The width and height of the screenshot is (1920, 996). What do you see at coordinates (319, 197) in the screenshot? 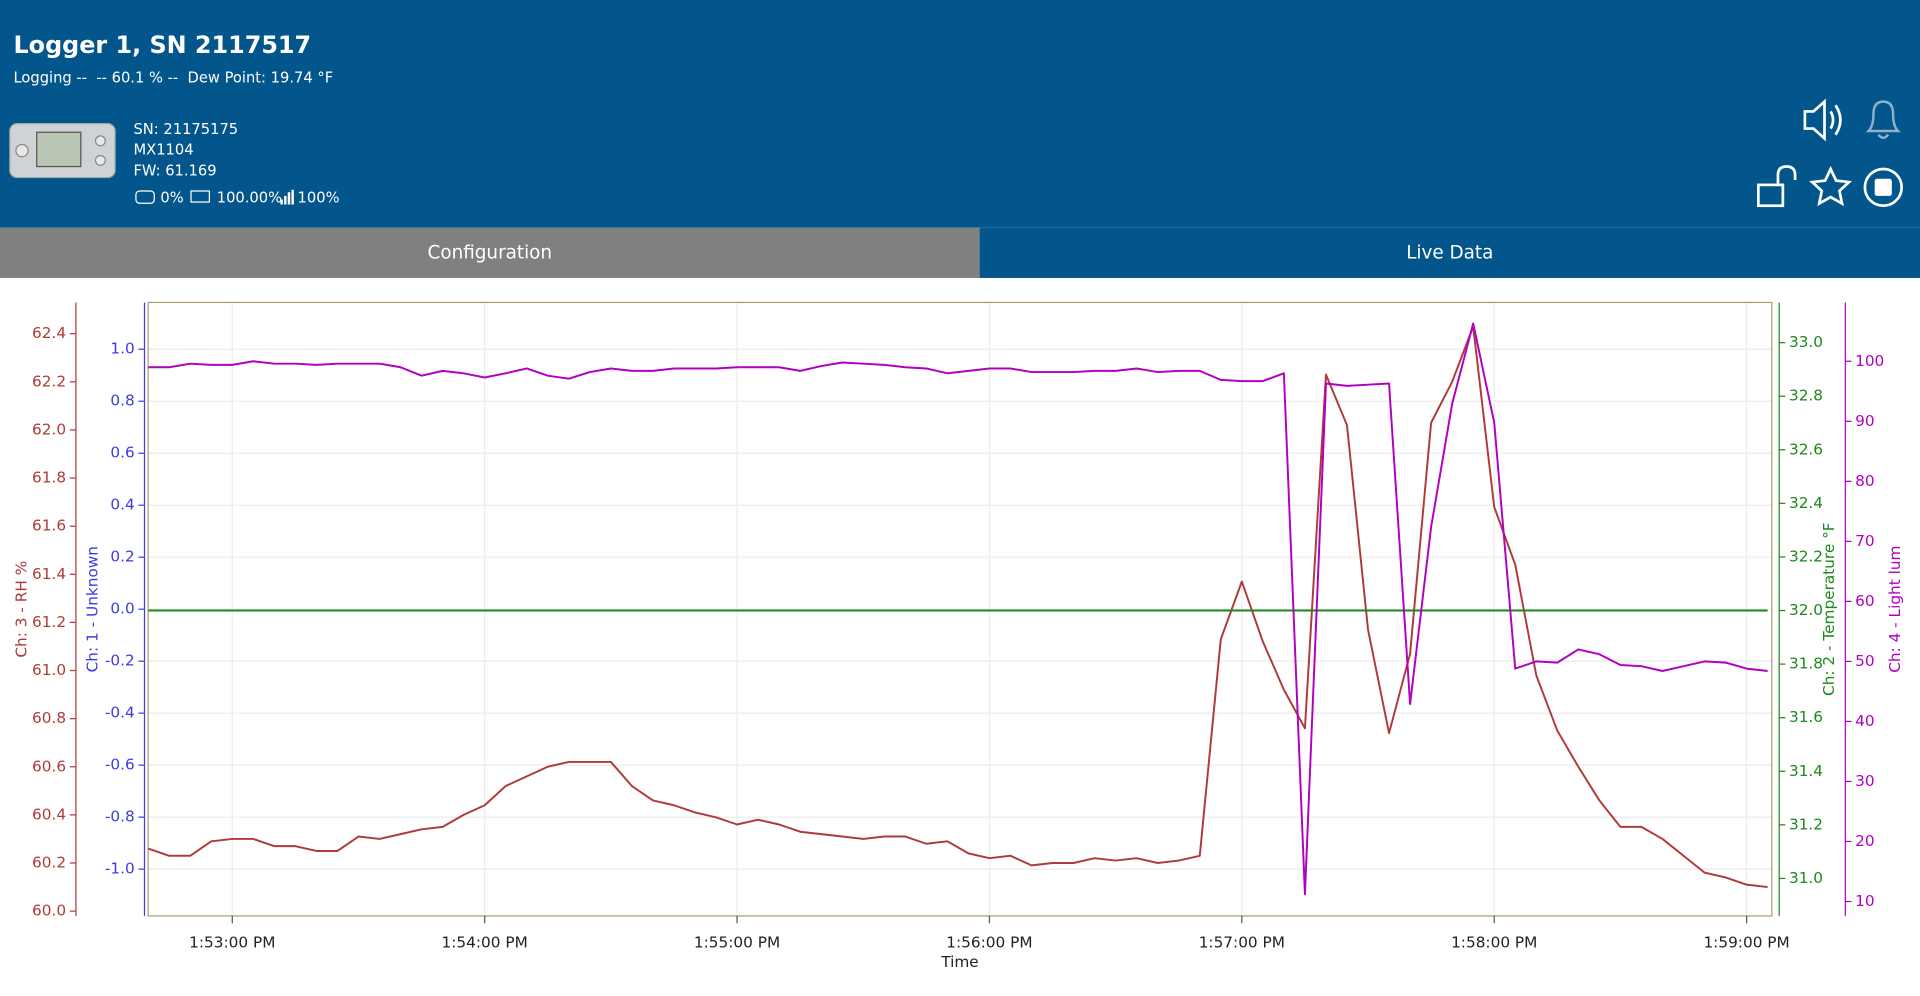
I see `signal: 100%` at bounding box center [319, 197].